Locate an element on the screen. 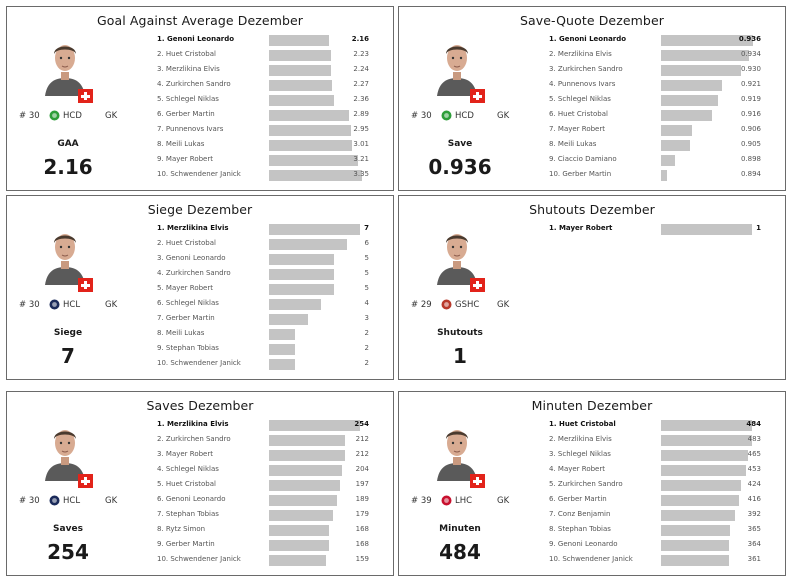 The height and width of the screenshot is (587, 800). bar-value-label: 4 is located at coordinates (366, 303).